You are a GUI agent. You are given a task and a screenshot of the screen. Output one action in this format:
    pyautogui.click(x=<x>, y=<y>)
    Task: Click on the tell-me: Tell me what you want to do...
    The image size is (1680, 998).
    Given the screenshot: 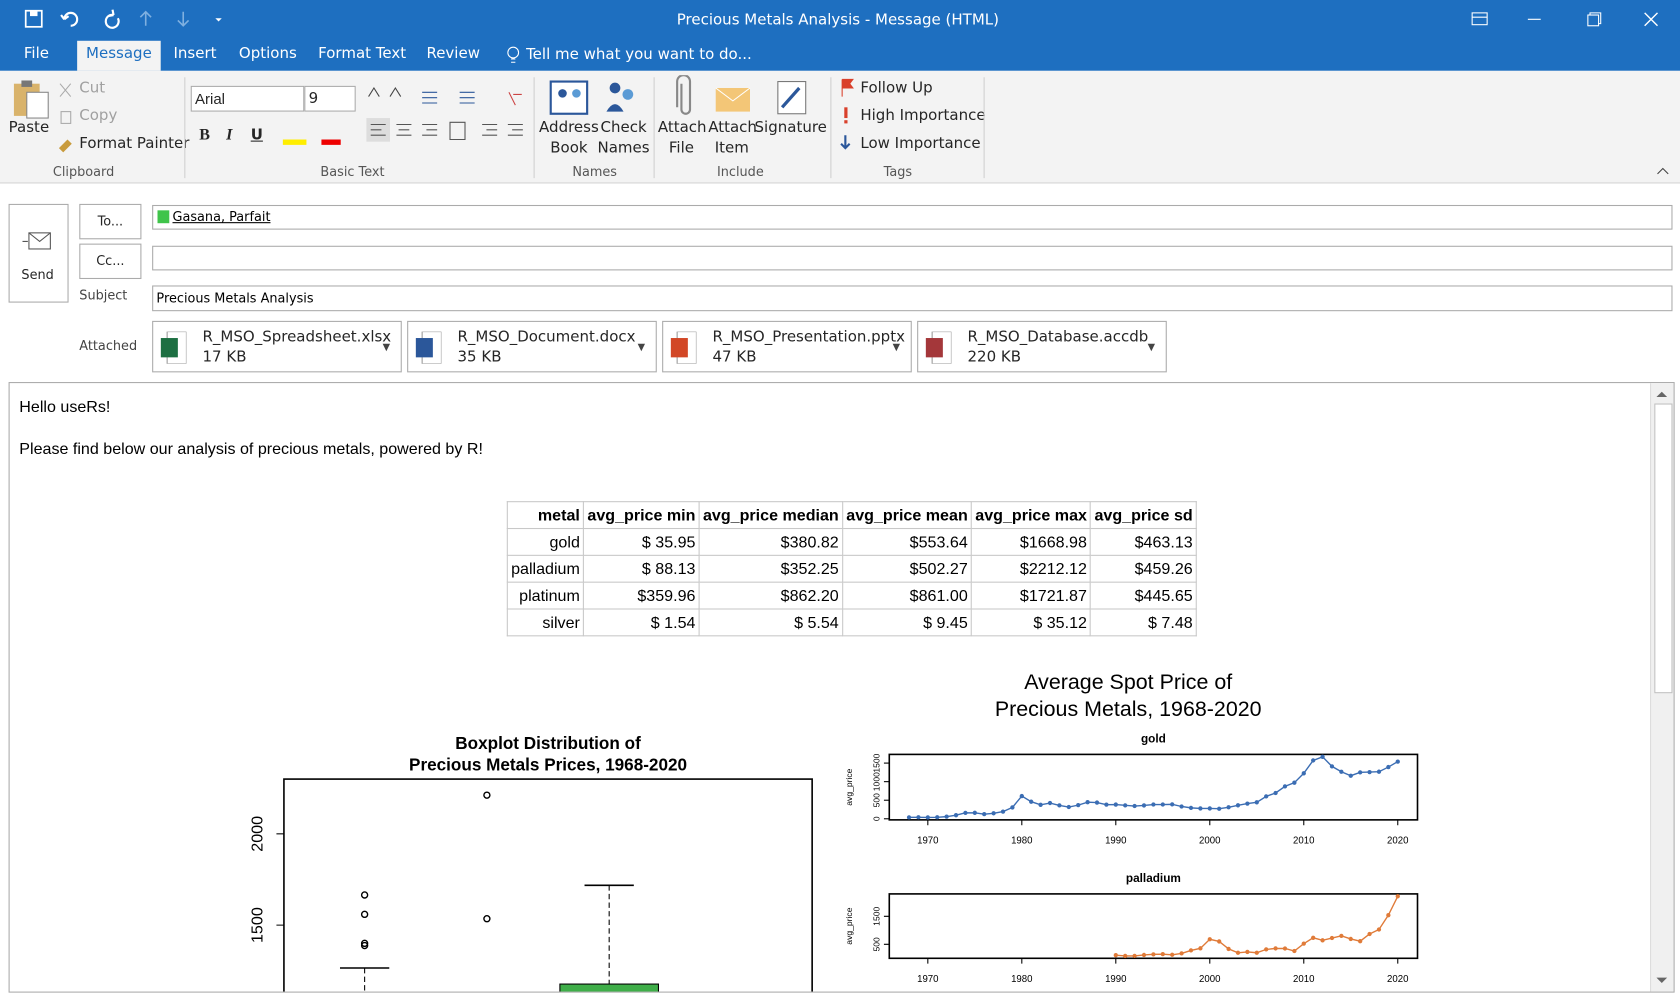 What is the action you would take?
    pyautogui.click(x=639, y=55)
    